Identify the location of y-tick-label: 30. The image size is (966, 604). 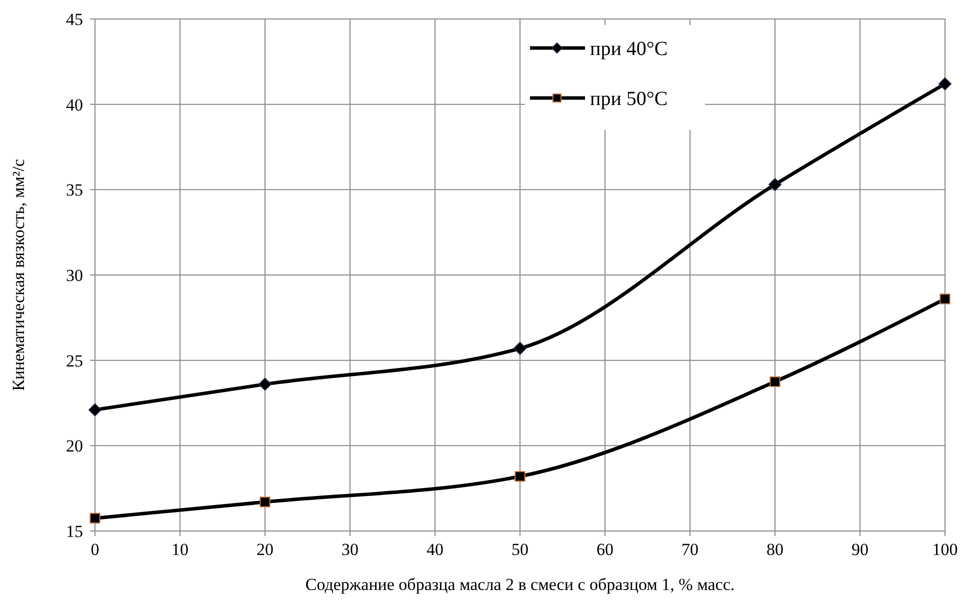
(74, 275).